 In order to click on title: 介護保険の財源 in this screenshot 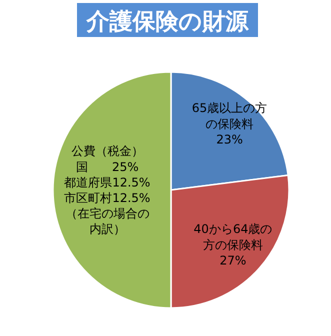, I will do `click(167, 20)`.